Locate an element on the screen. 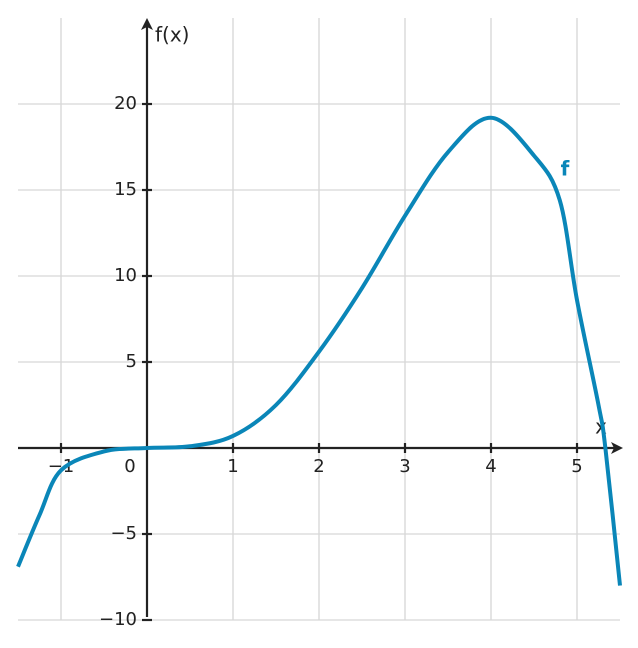 The height and width of the screenshot is (648, 638). y-tick-label: −5 is located at coordinates (123, 533).